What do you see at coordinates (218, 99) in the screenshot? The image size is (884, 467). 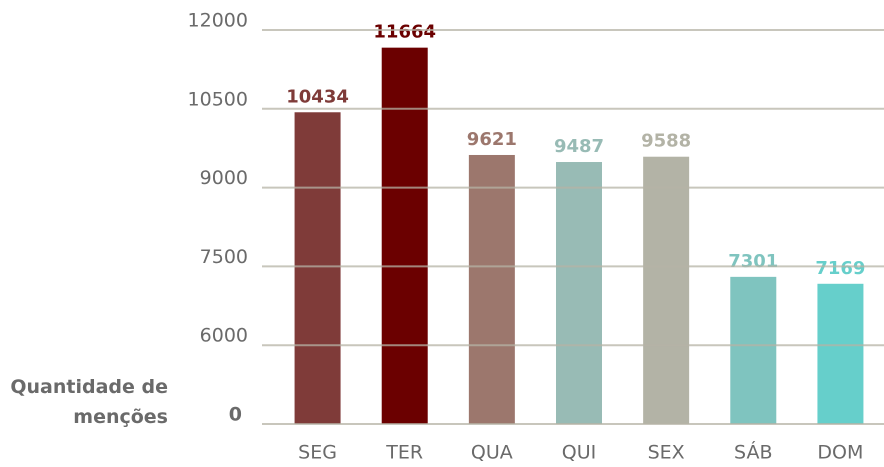 I see `y-tick-label: 10500` at bounding box center [218, 99].